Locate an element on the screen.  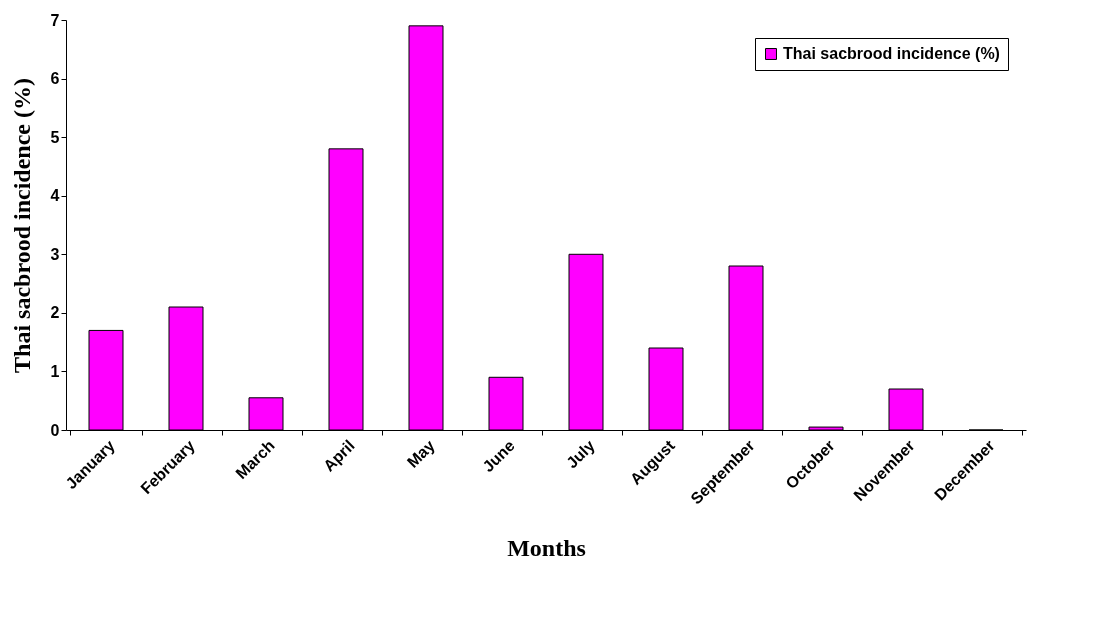
y-tick-label: 2 is located at coordinates (55, 313).